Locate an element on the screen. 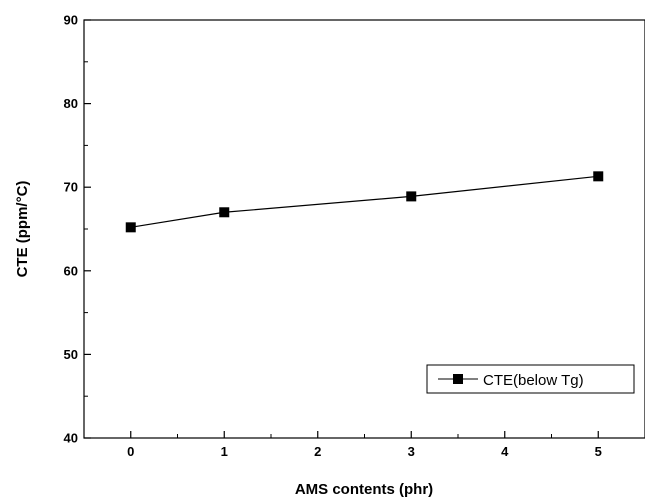 This screenshot has height=503, width=645. x-tick-label: 3 is located at coordinates (411, 451).